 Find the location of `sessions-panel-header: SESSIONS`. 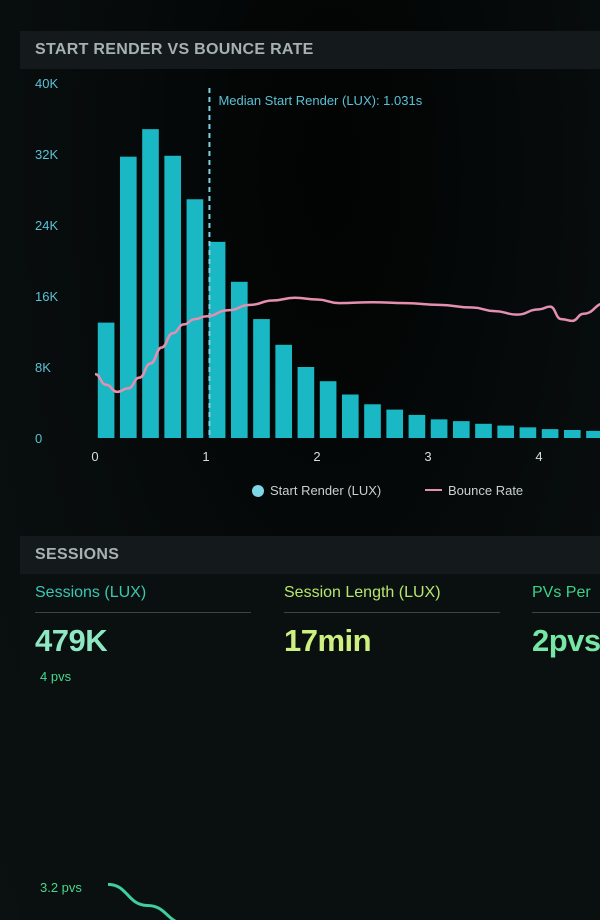

sessions-panel-header: SESSIONS is located at coordinates (310, 555).